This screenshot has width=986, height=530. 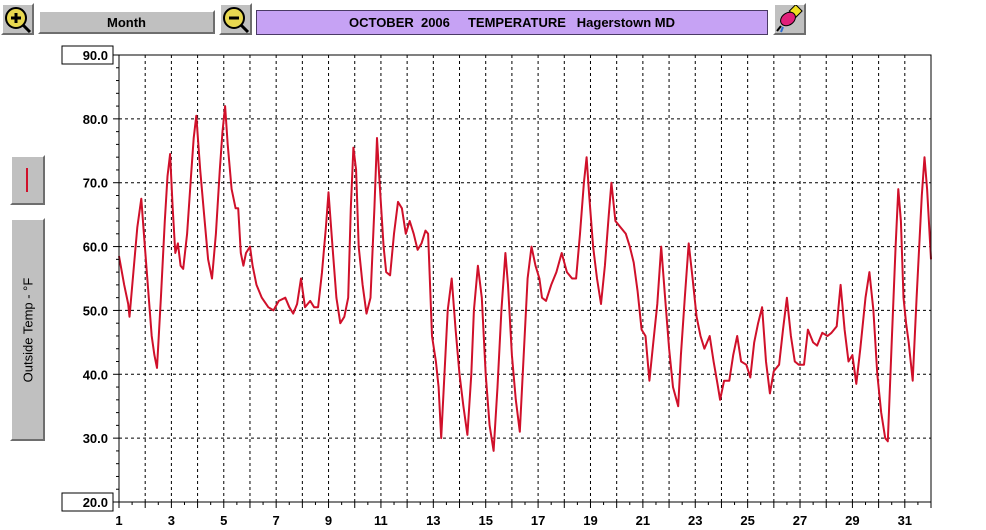 I want to click on x-tick-label: 5, so click(x=223, y=520).